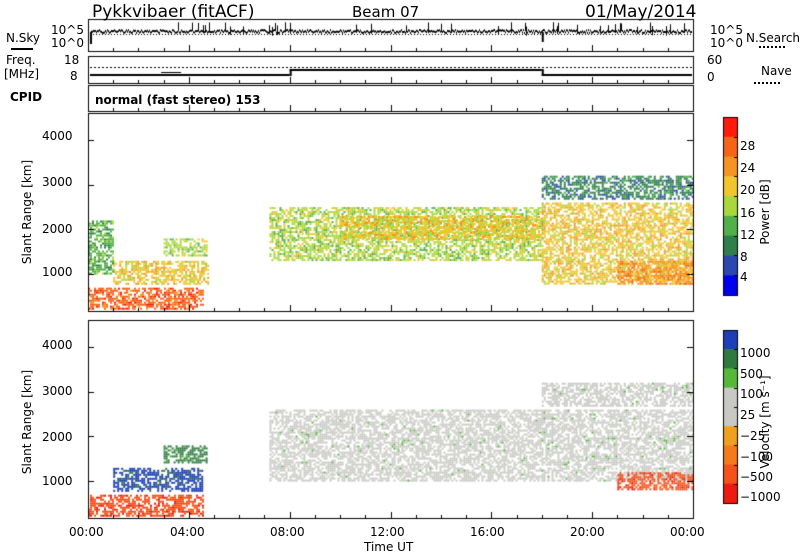 The width and height of the screenshot is (800, 554). What do you see at coordinates (748, 168) in the screenshot?
I see `power-cbar-tick: 24` at bounding box center [748, 168].